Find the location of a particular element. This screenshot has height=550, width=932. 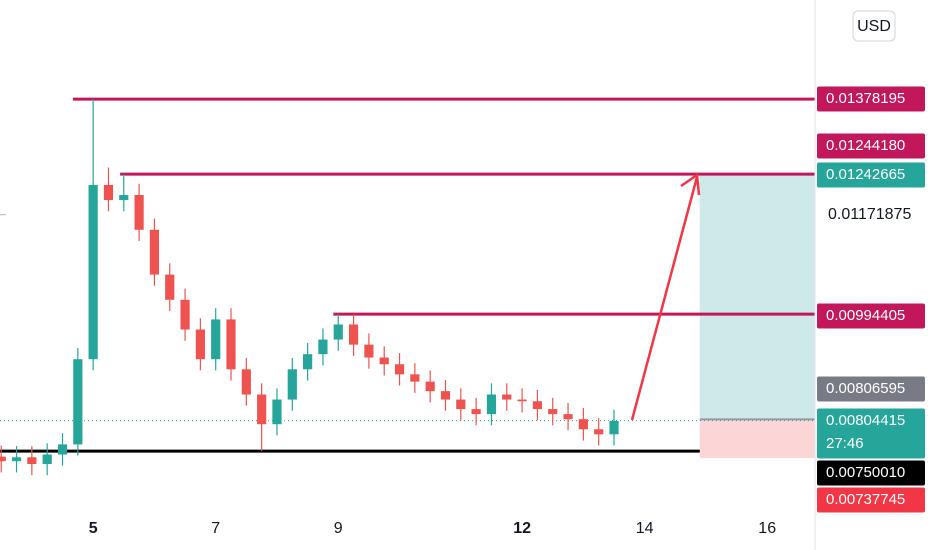

y-tick-label: 0.01171875 is located at coordinates (869, 214).